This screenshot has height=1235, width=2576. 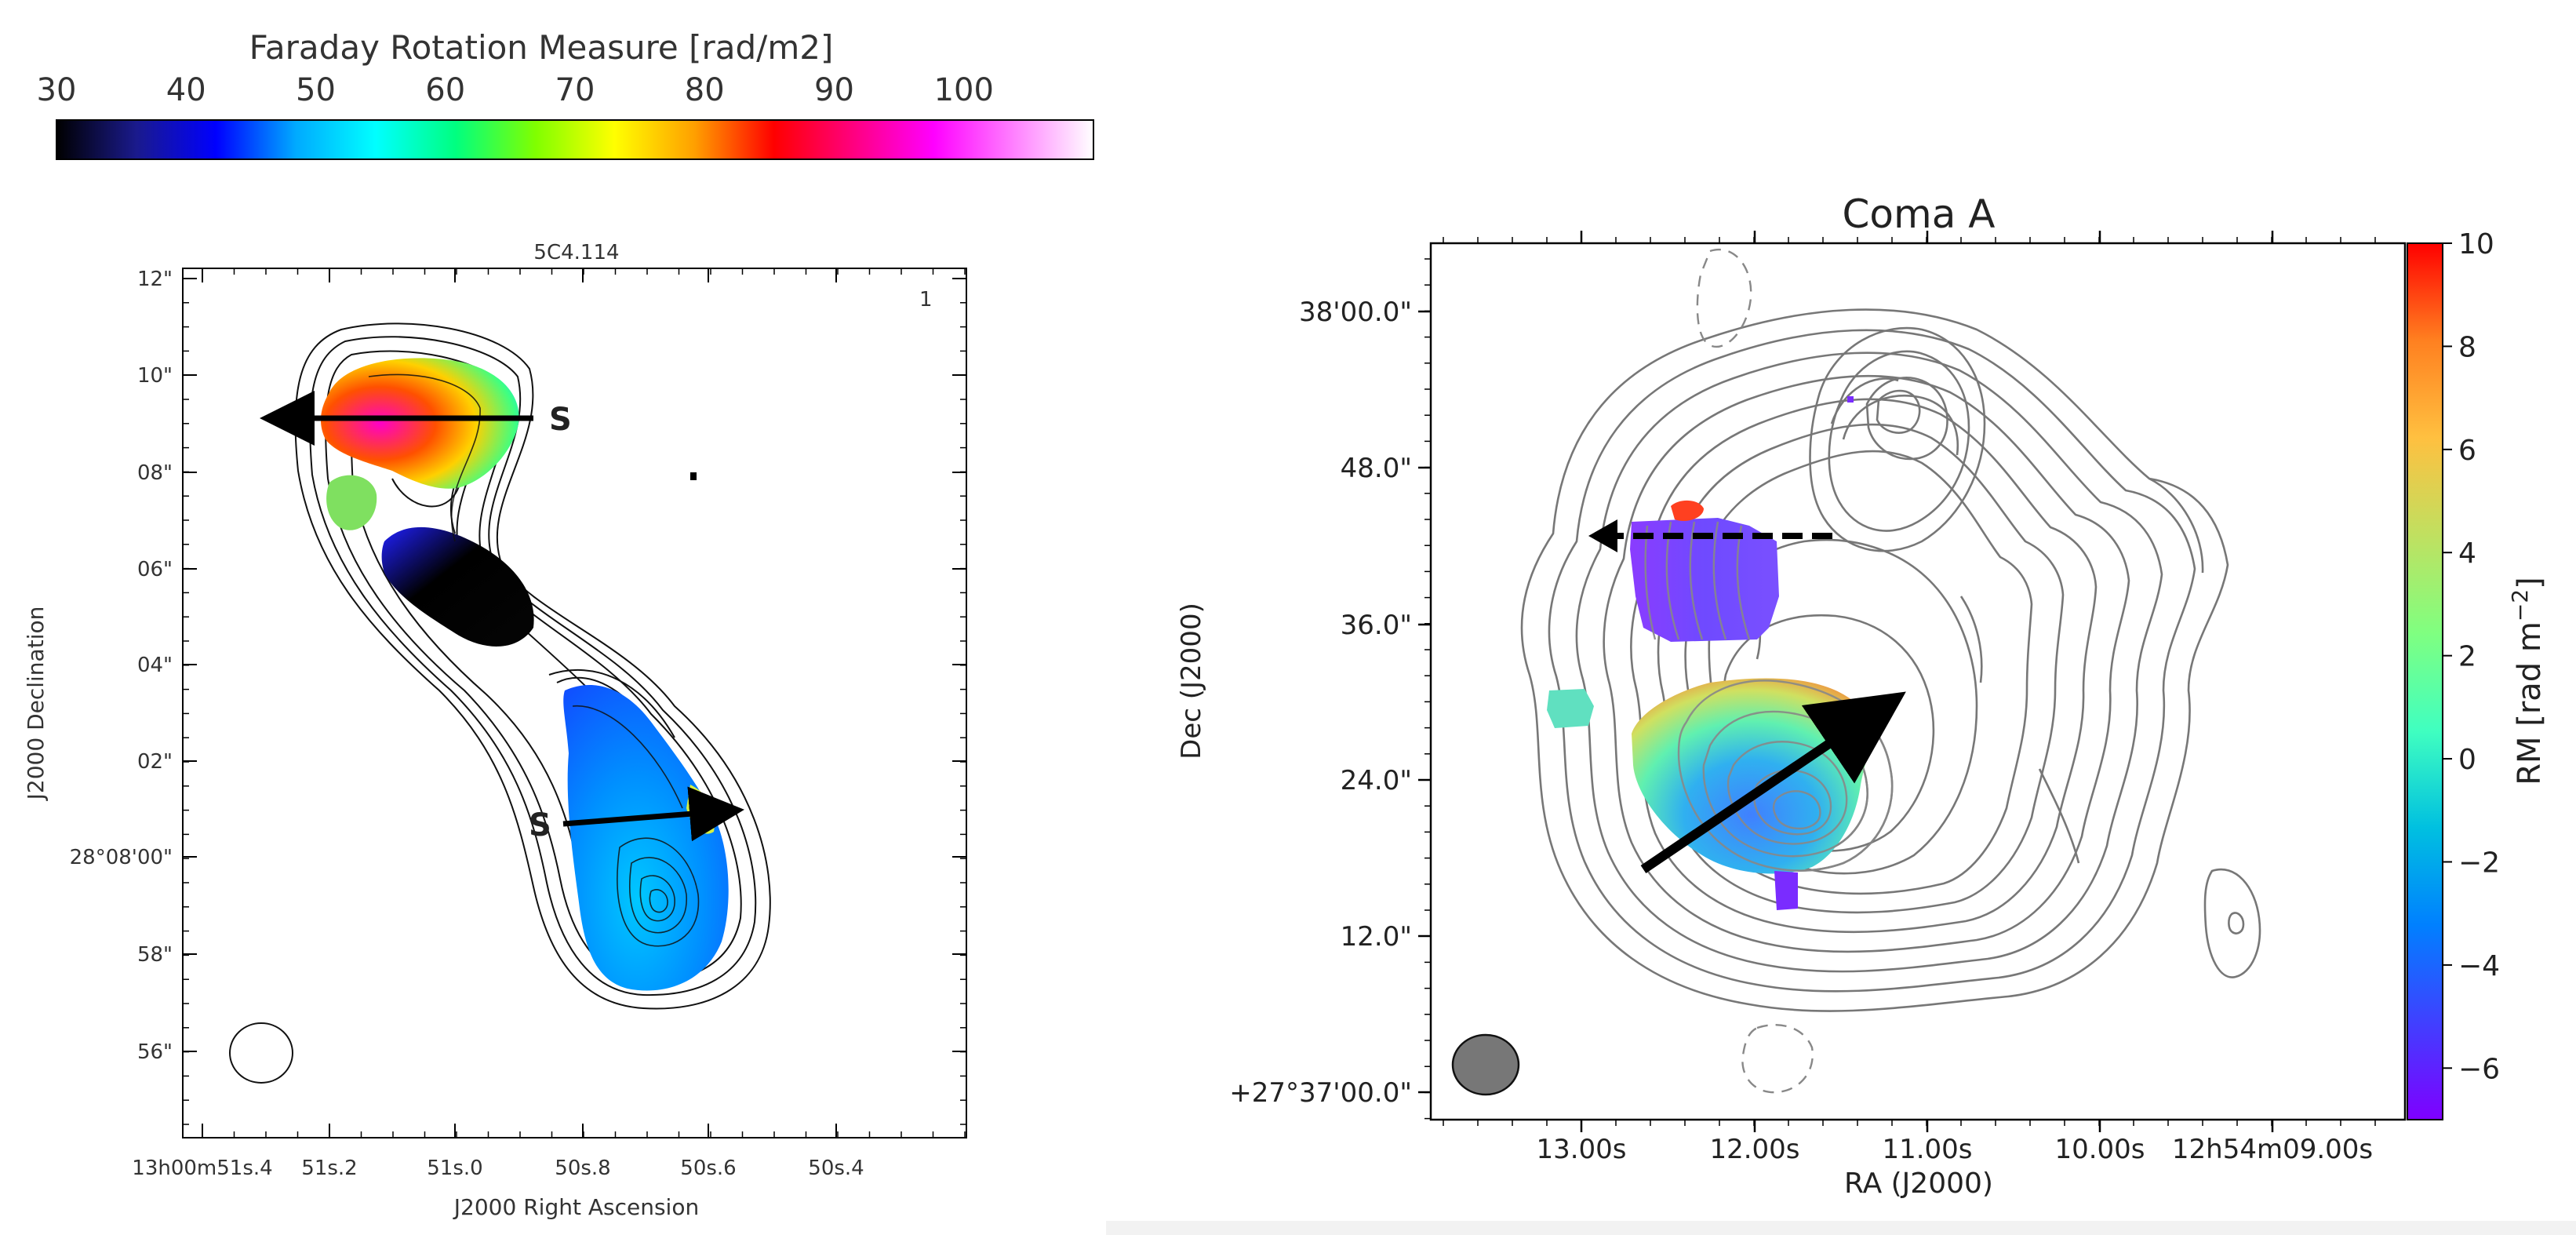 What do you see at coordinates (155, 376) in the screenshot?
I see `left-y-tick-label: 10"` at bounding box center [155, 376].